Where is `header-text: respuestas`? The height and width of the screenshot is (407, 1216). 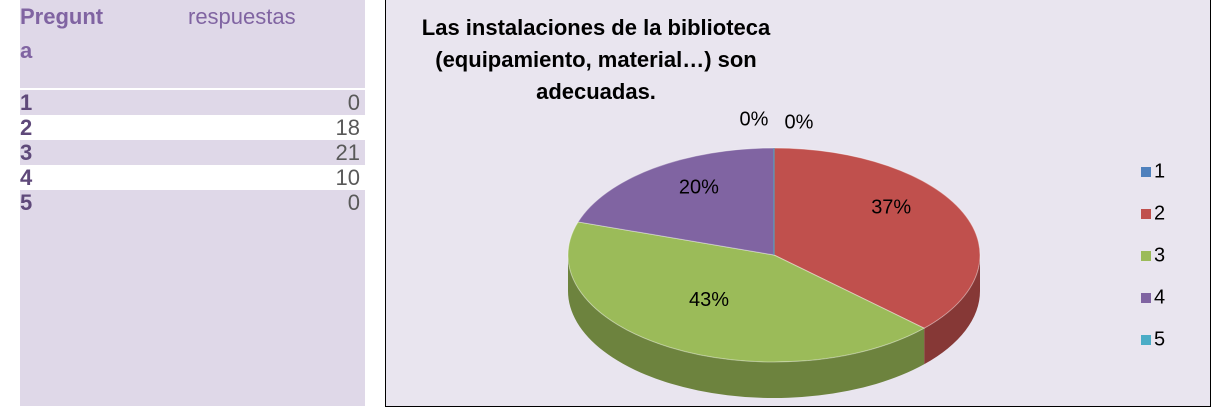
header-text: respuestas is located at coordinates (242, 16).